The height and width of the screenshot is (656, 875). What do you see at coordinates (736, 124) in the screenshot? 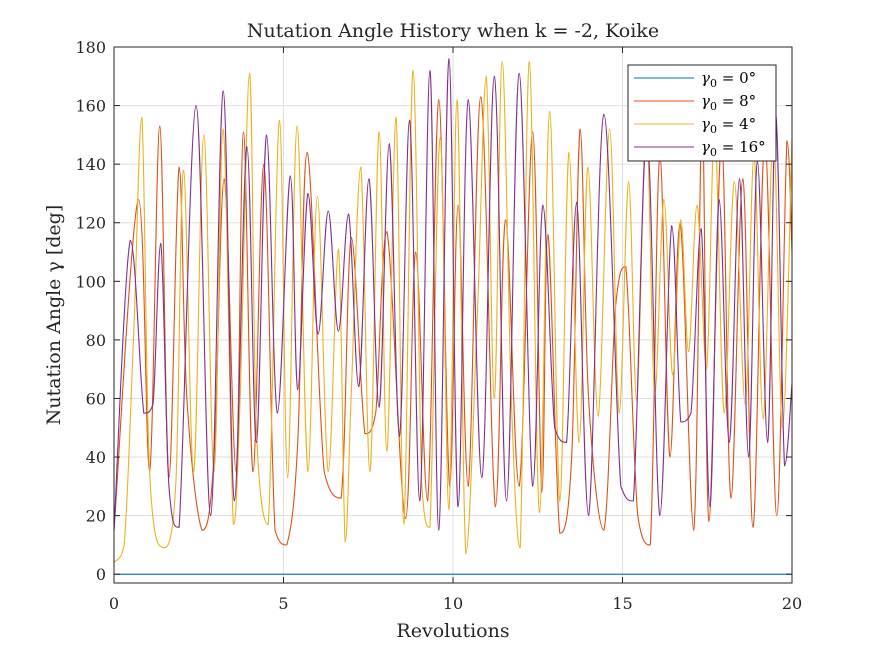
I see `legend-value: = 4°` at bounding box center [736, 124].